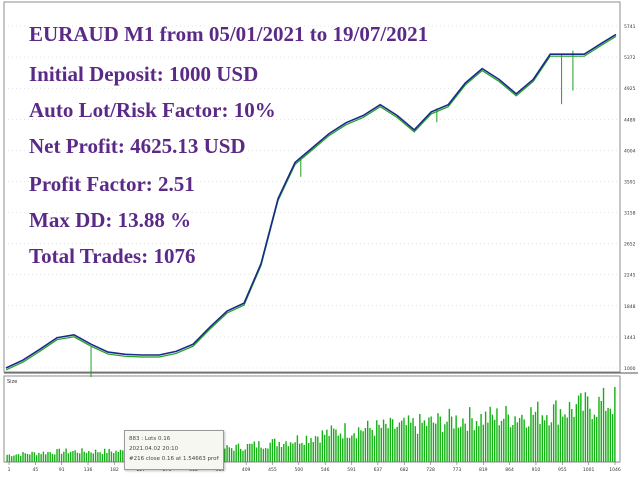  Describe the element at coordinates (630, 182) in the screenshot. I see `y-tick-label: 3591` at that location.